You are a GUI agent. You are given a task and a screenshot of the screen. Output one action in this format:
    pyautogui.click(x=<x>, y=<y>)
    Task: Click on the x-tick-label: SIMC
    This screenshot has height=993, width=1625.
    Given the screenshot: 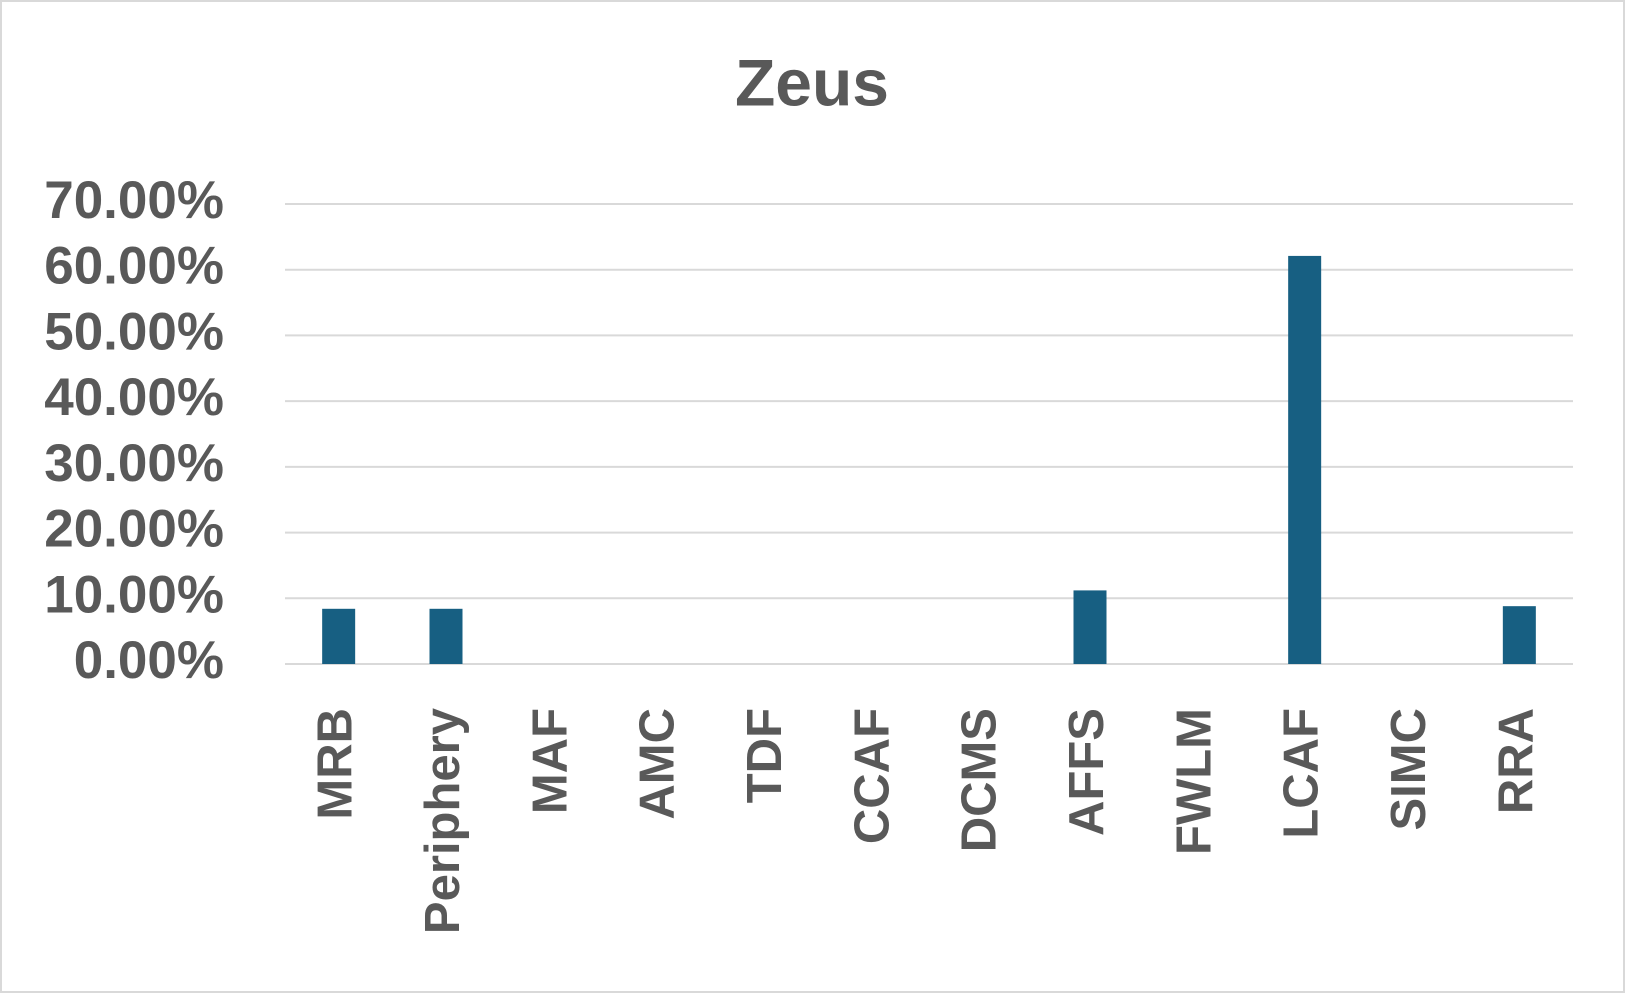 What is the action you would take?
    pyautogui.click(x=1409, y=769)
    